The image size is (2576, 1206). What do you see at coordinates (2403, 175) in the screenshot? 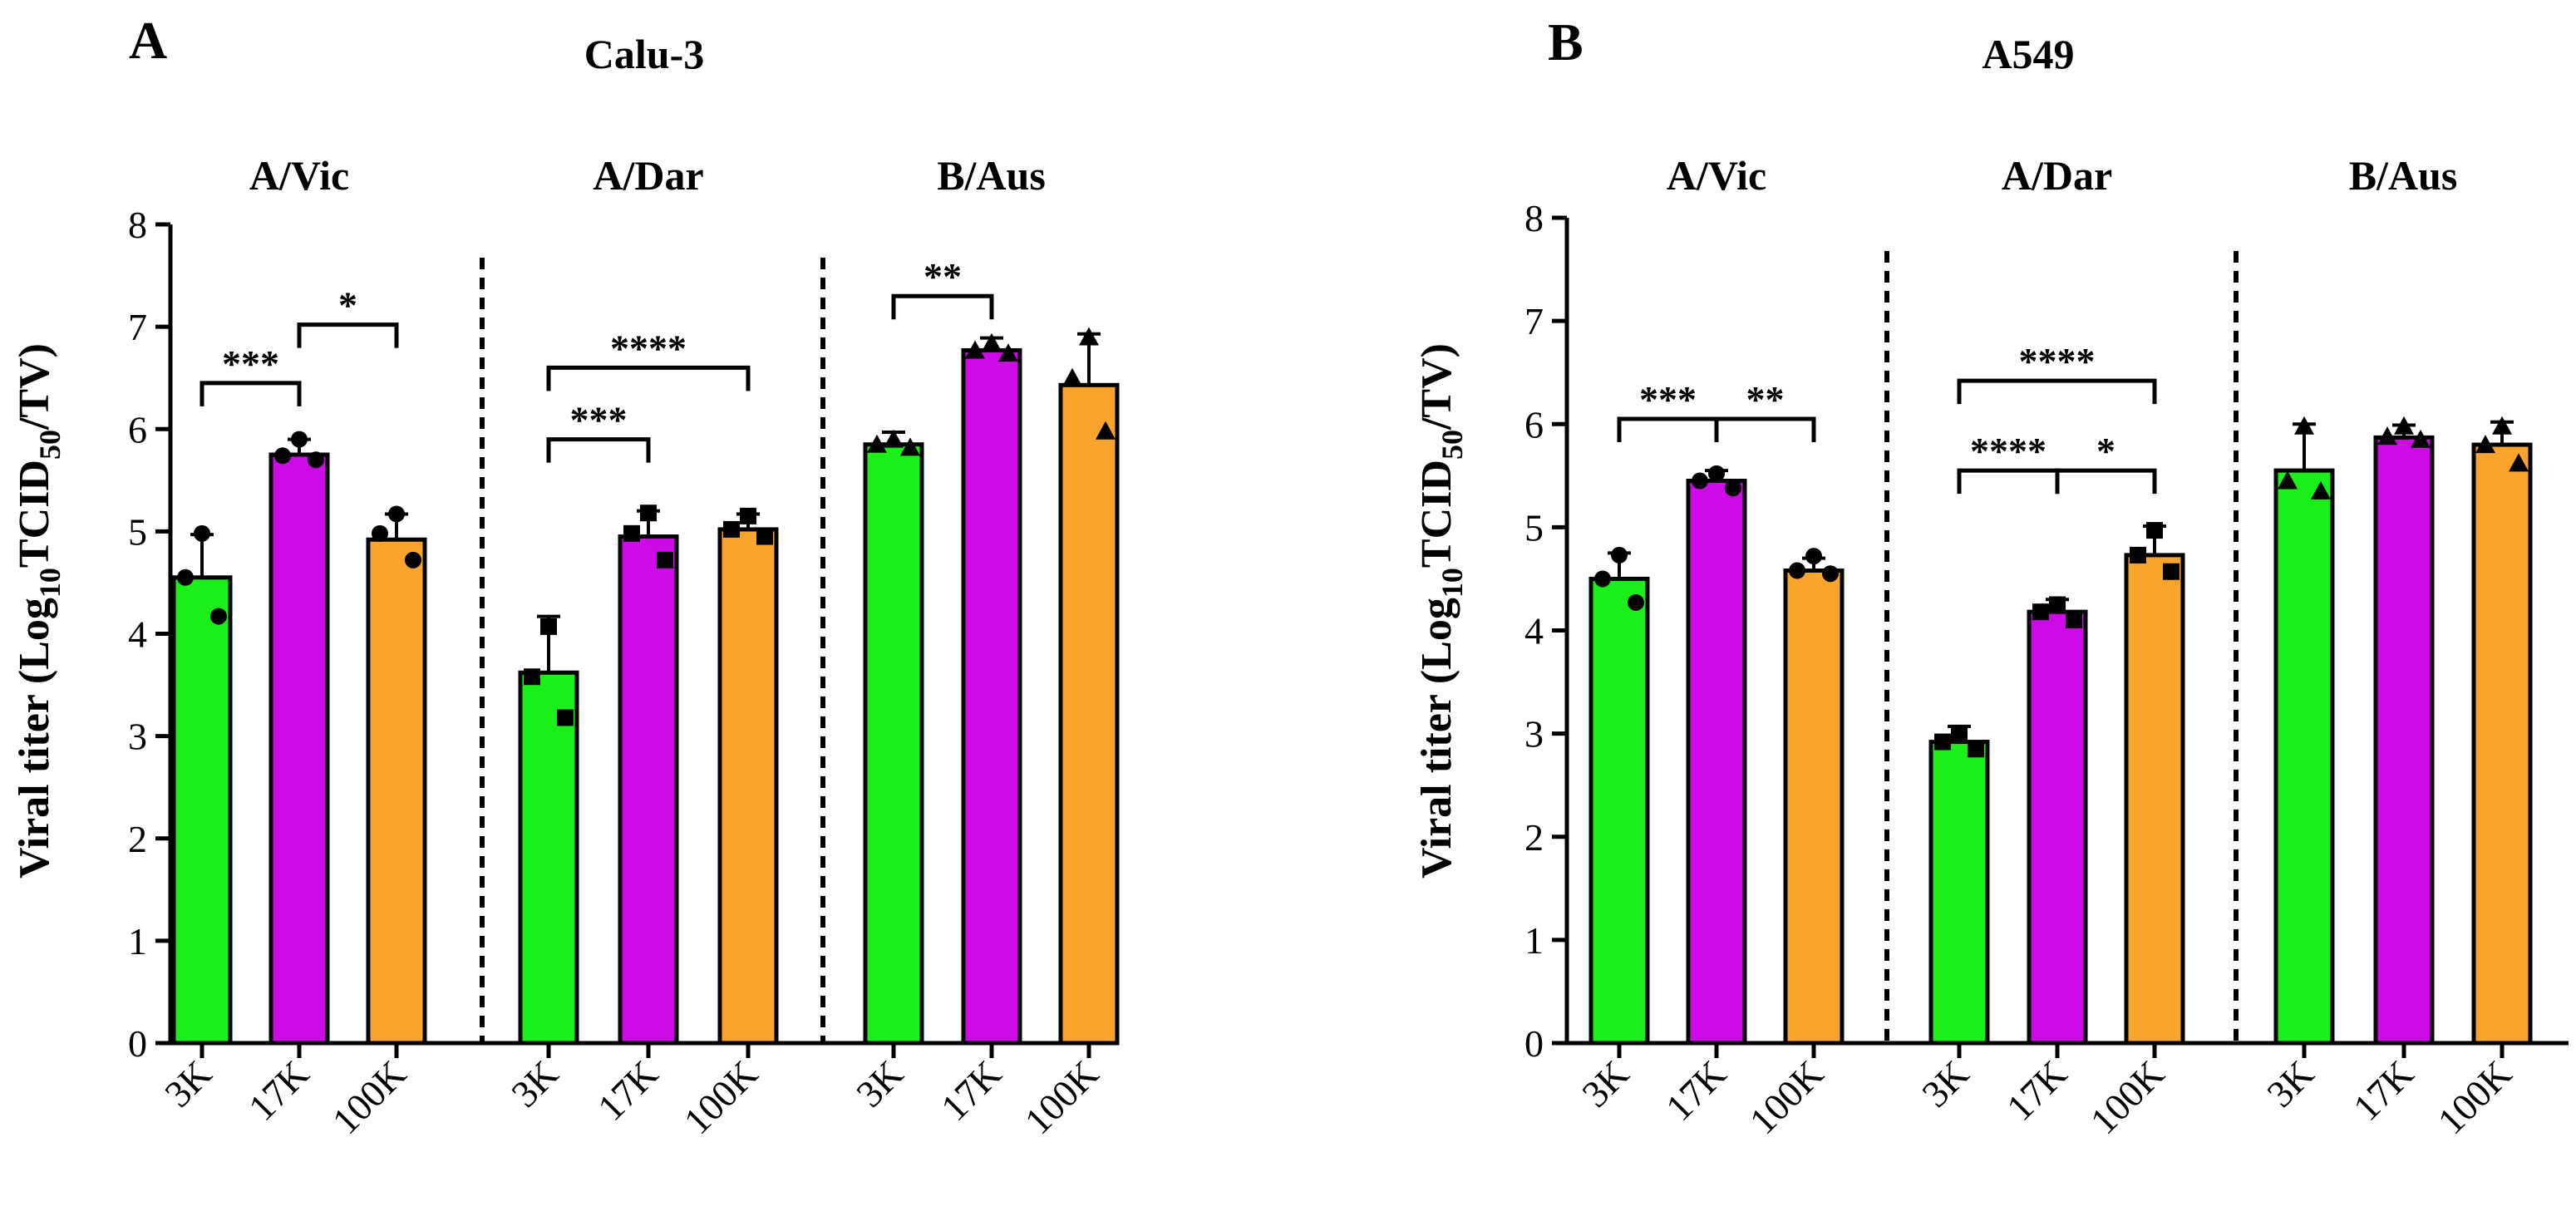
I see `group-label: B/Aus` at bounding box center [2403, 175].